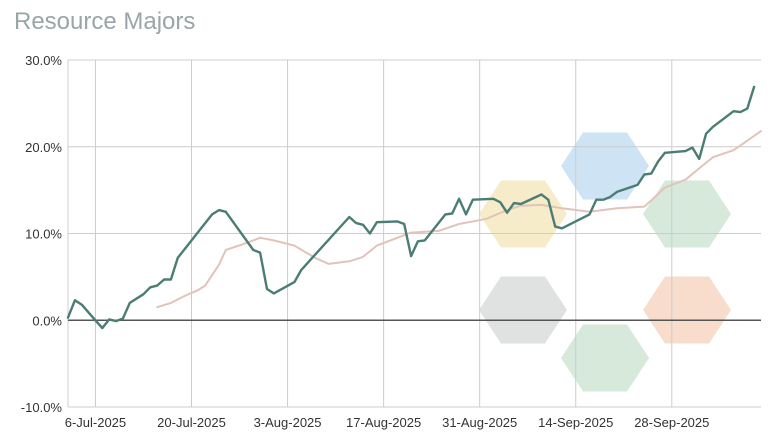 The width and height of the screenshot is (774, 439). What do you see at coordinates (42, 407) in the screenshot?
I see `y-tick-label: -10.0%` at bounding box center [42, 407].